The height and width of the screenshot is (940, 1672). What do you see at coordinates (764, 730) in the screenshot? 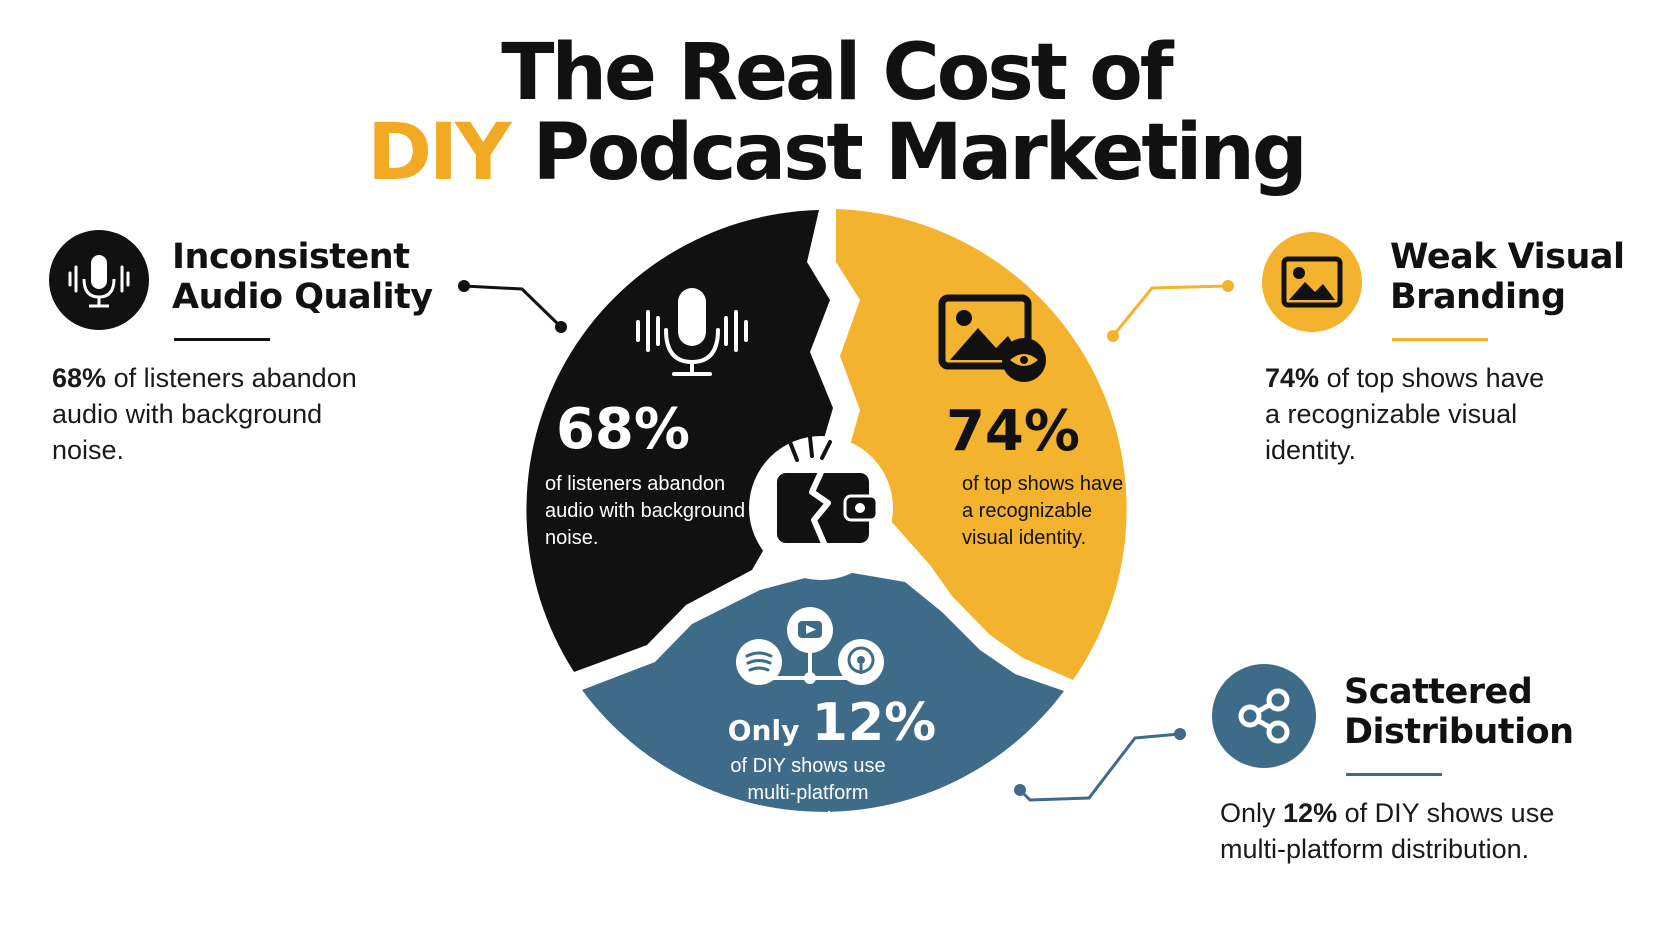
I see `distribution-prefix: Only` at bounding box center [764, 730].